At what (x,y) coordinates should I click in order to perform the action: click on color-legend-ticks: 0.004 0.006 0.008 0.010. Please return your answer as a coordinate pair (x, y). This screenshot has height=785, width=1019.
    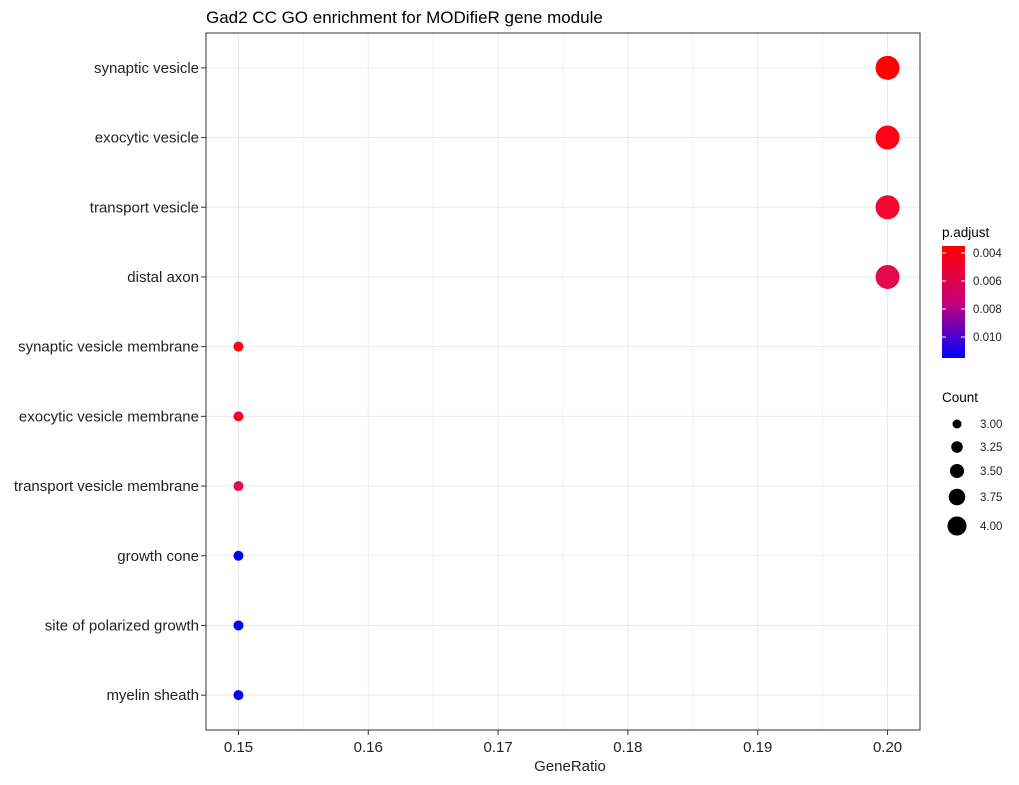
    Looking at the image, I should click on (972, 296).